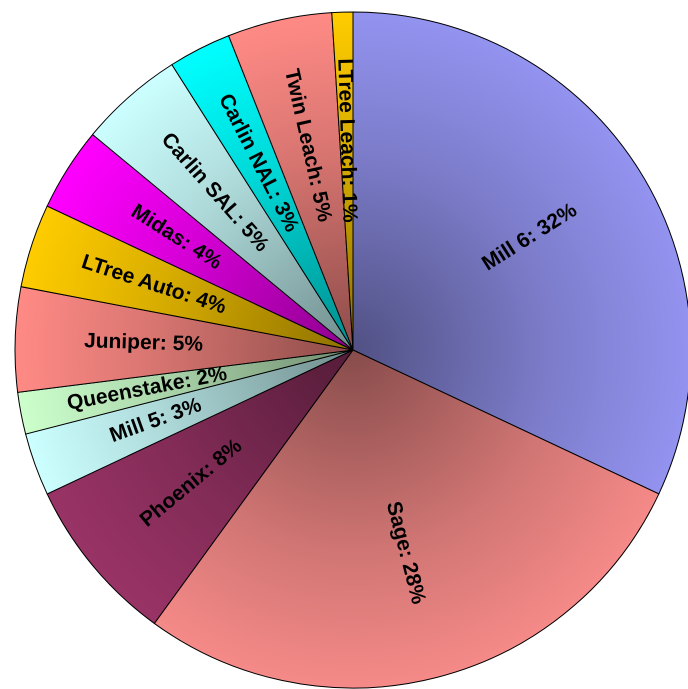  What do you see at coordinates (347, 140) in the screenshot?
I see `slice-label: LTree Leach: 1%` at bounding box center [347, 140].